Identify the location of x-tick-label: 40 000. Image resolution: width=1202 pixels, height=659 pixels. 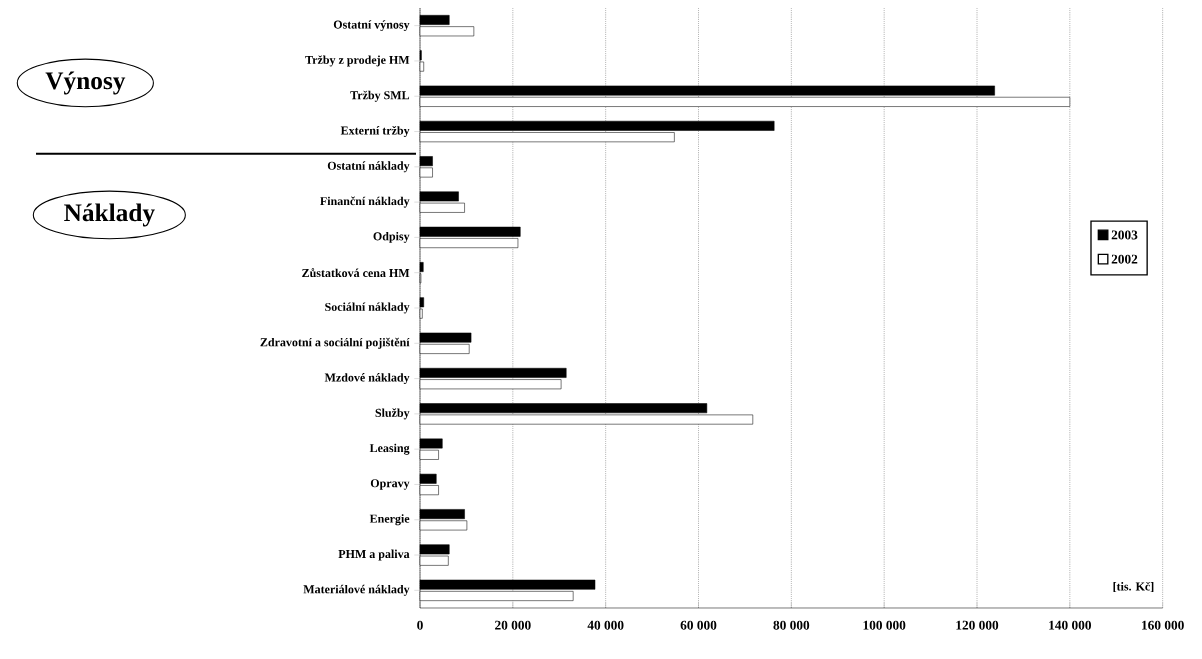
(605, 625).